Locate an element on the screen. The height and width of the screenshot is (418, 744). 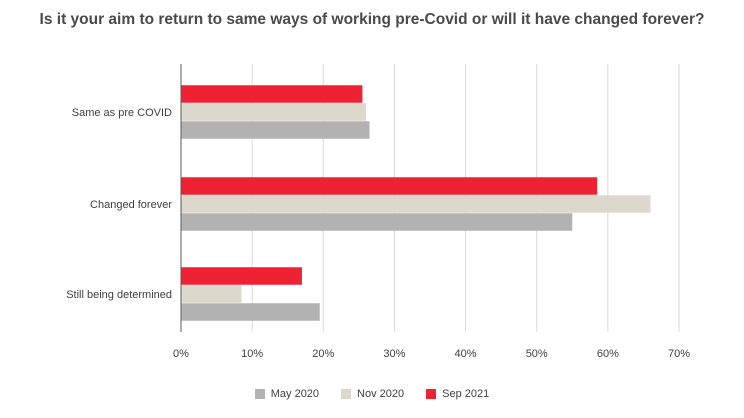
x-tick-label: 50% is located at coordinates (537, 354).